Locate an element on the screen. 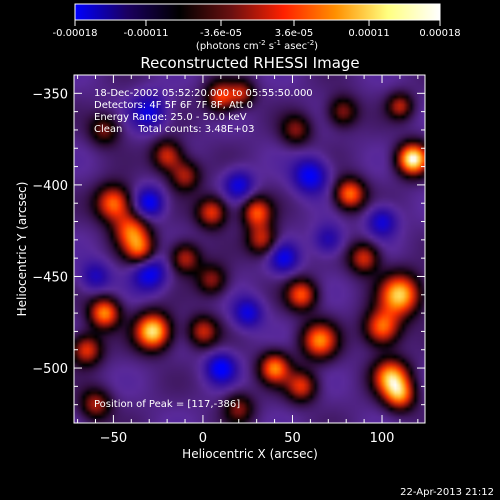 The height and width of the screenshot is (500, 500). colorbar-tick-label: -0.00018 is located at coordinates (75, 33).